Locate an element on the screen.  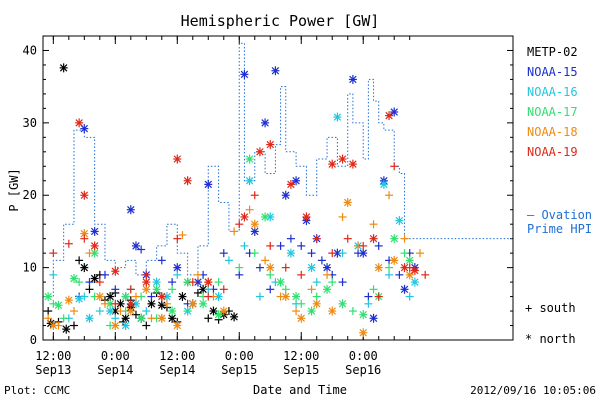
x-tick-label-date: Sep14 is located at coordinates (115, 370).